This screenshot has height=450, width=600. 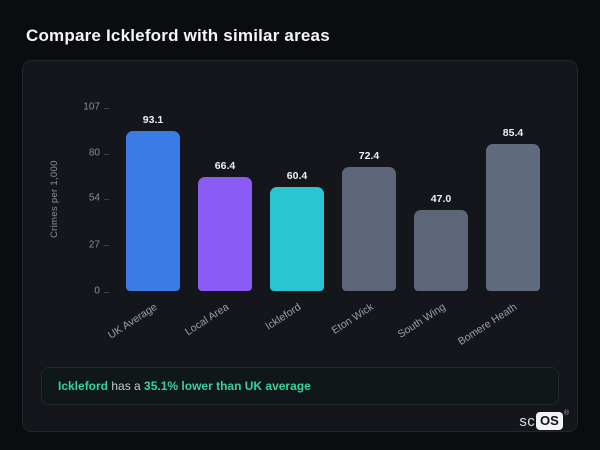 I want to click on y-tick-label: 107–, so click(x=96, y=107).